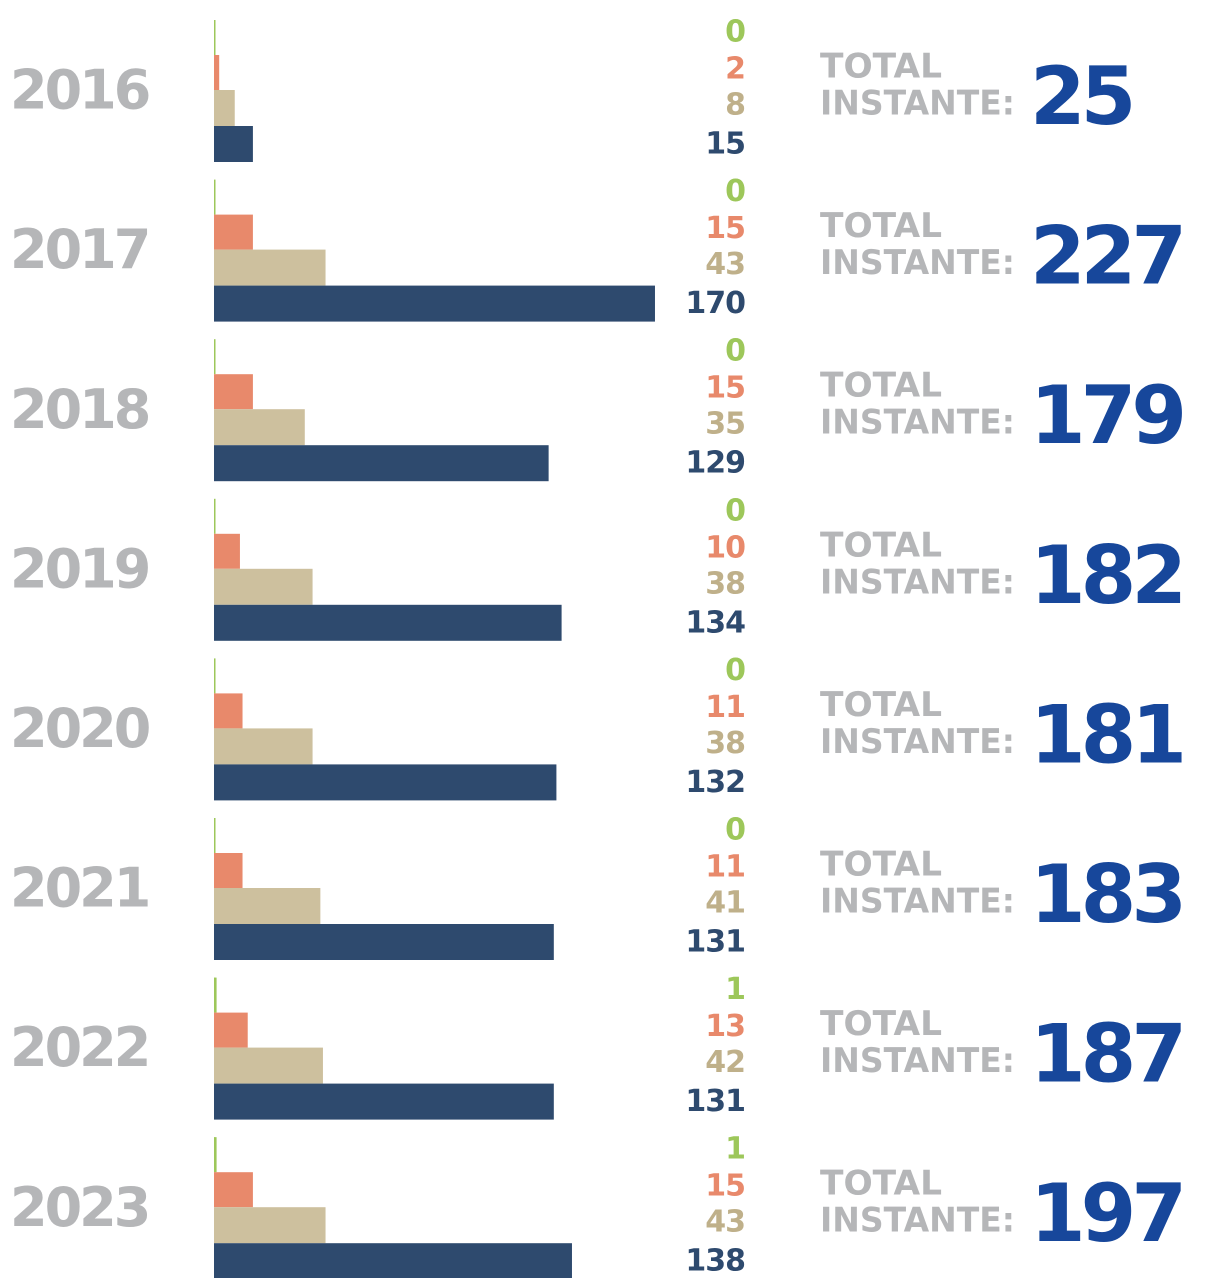 Image resolution: width=1206 pixels, height=1278 pixels. Describe the element at coordinates (725, 547) in the screenshot. I see `value-label: 10` at that location.